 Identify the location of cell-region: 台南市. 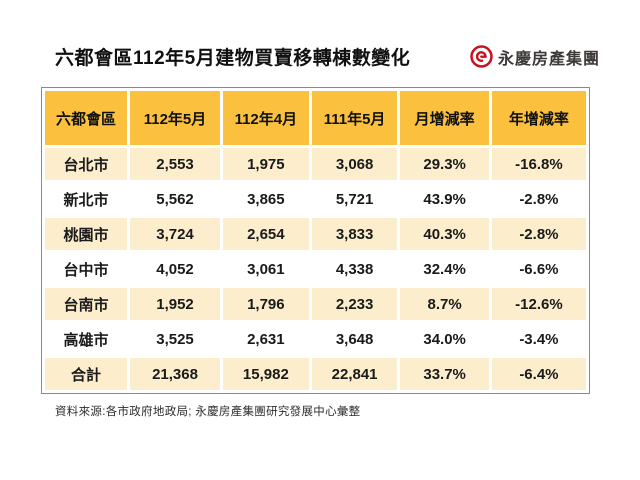
(86, 304).